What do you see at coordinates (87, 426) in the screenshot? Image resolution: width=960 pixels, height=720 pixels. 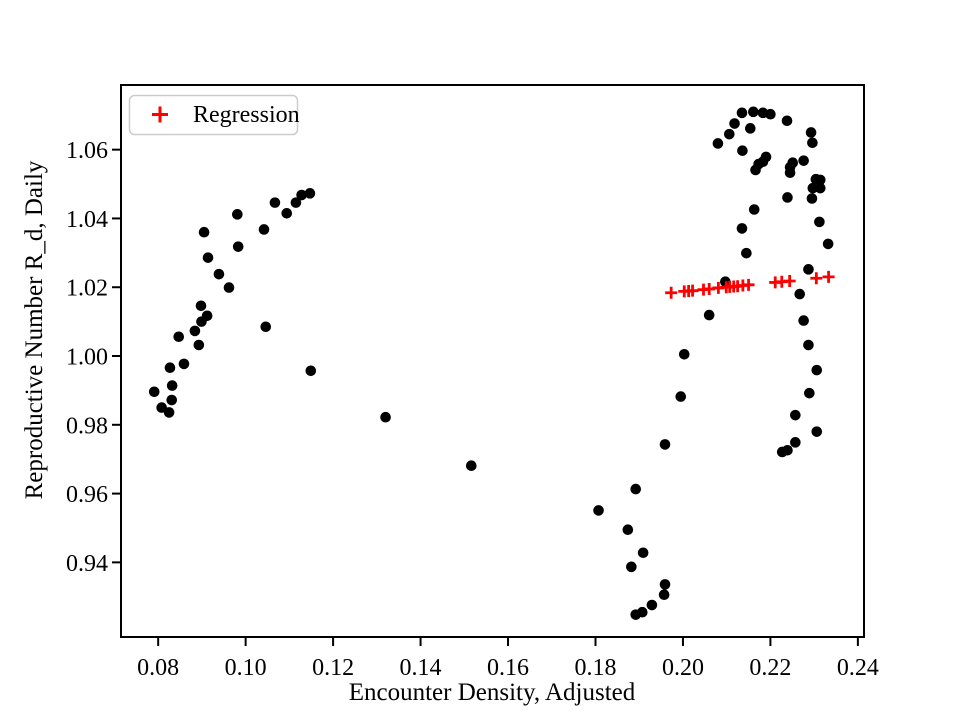 I see `y-tick-label: 0.98` at bounding box center [87, 426].